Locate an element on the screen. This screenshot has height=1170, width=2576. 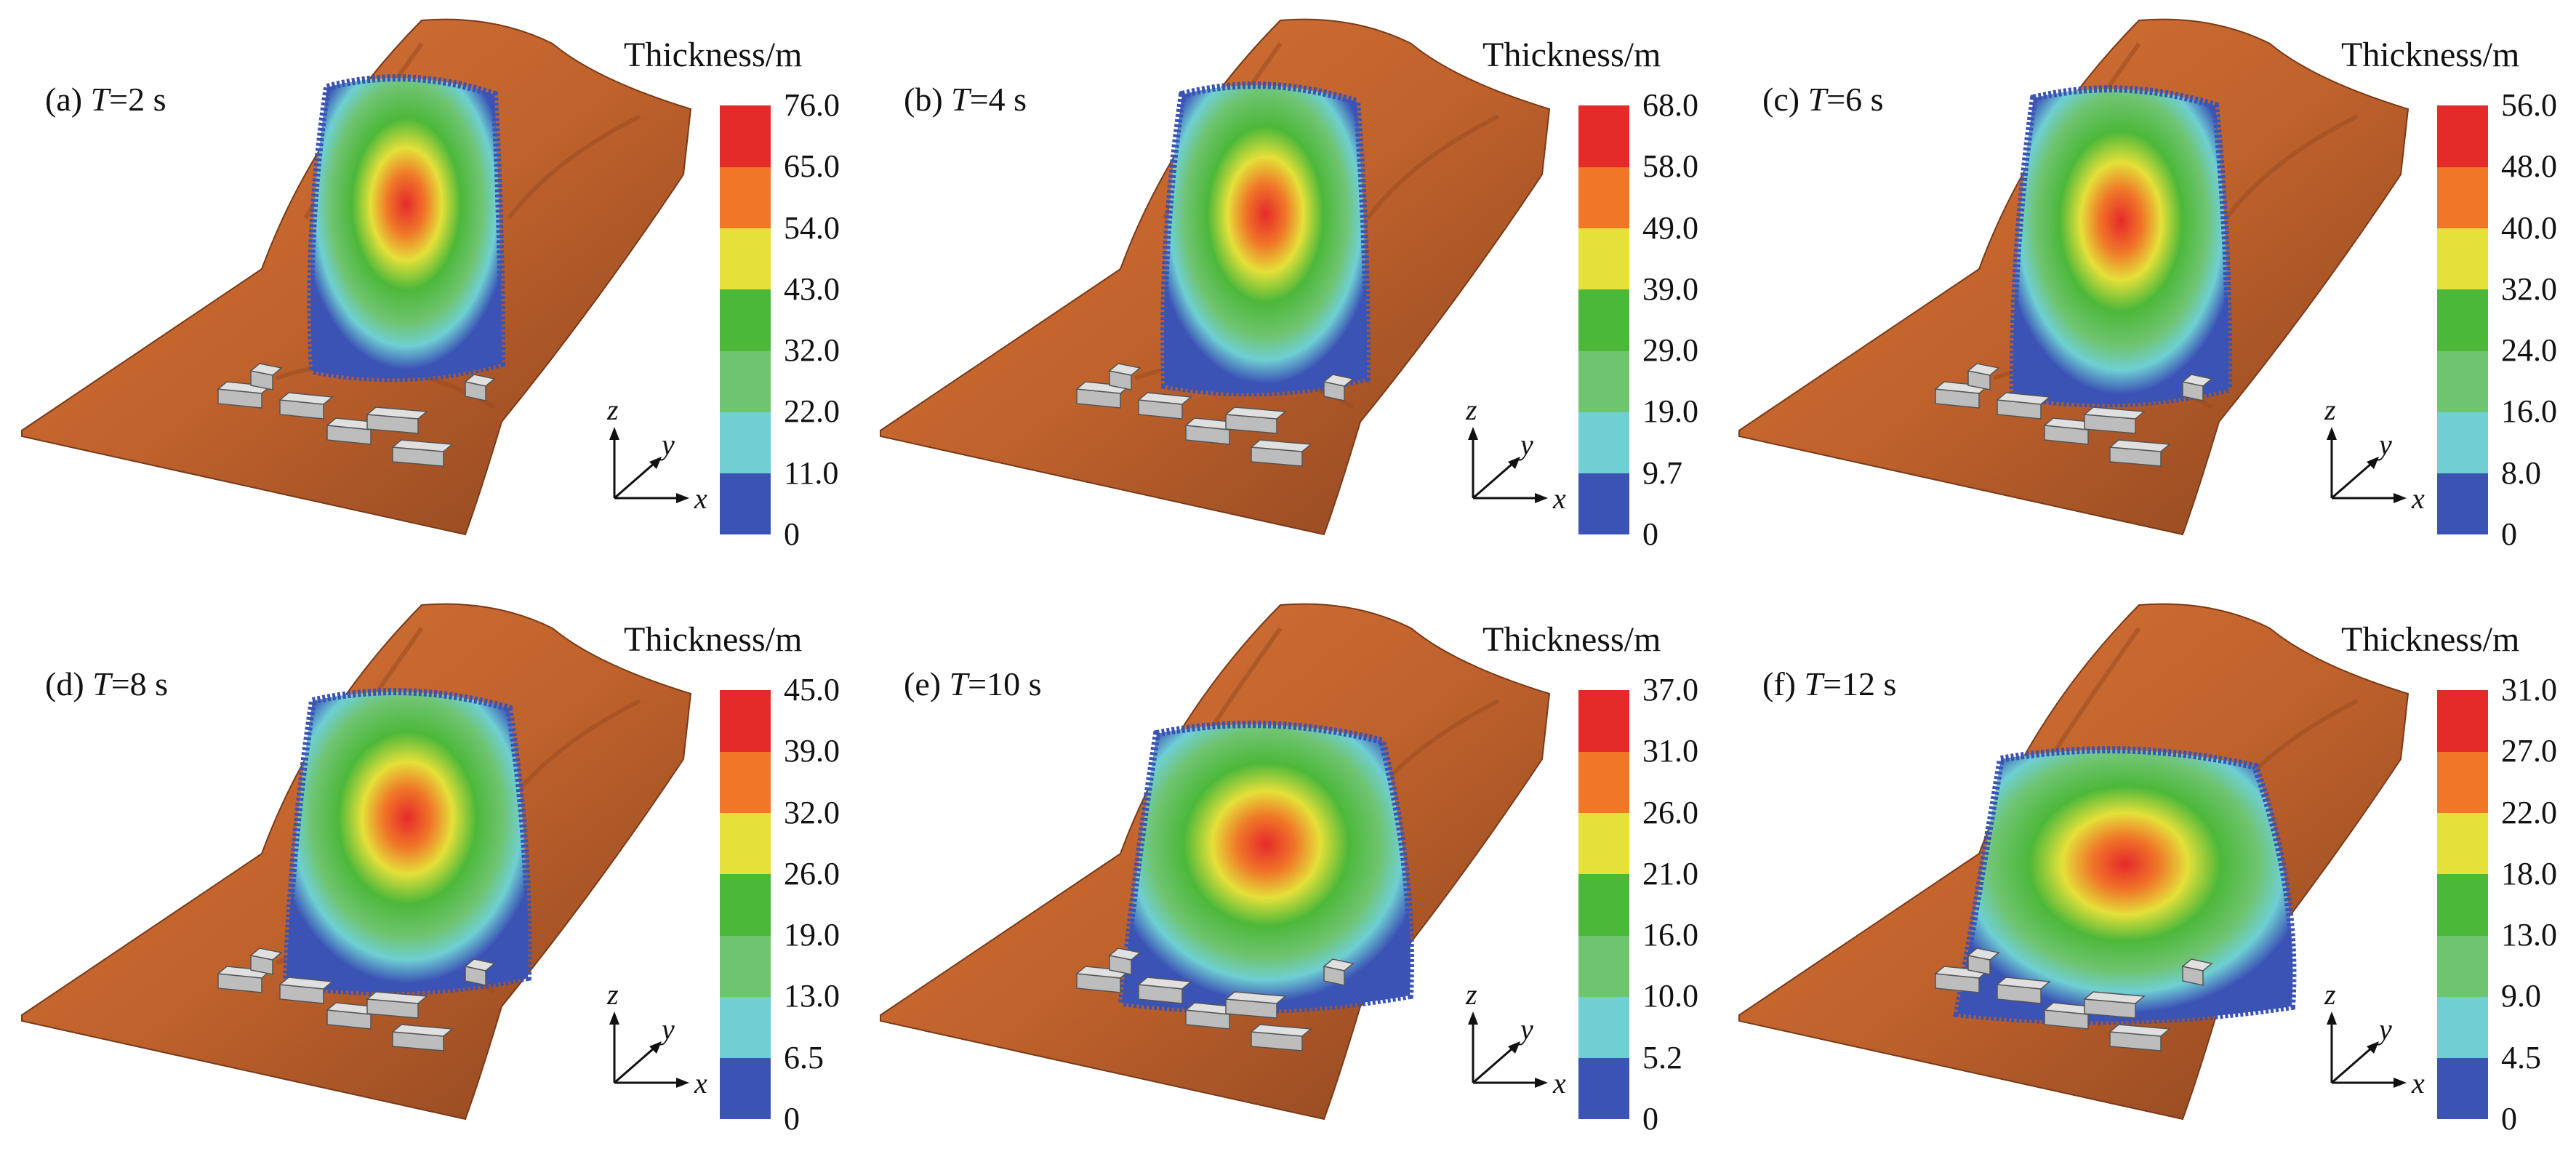
colorbar-tick-label: 65.0 is located at coordinates (812, 166).